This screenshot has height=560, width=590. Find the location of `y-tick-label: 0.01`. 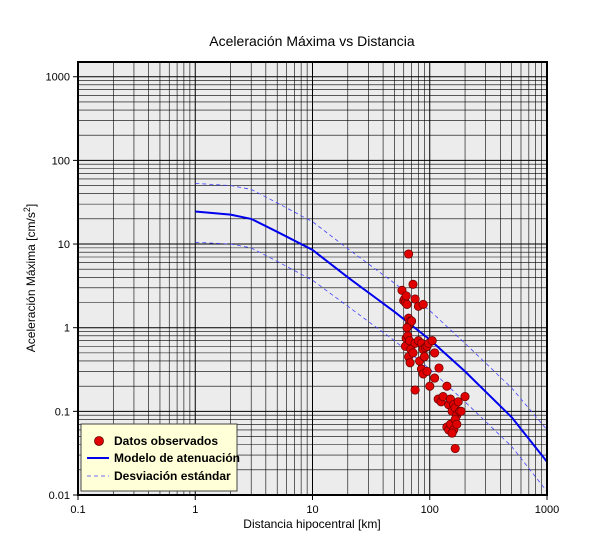

y-tick-label: 0.01 is located at coordinates (59, 496).